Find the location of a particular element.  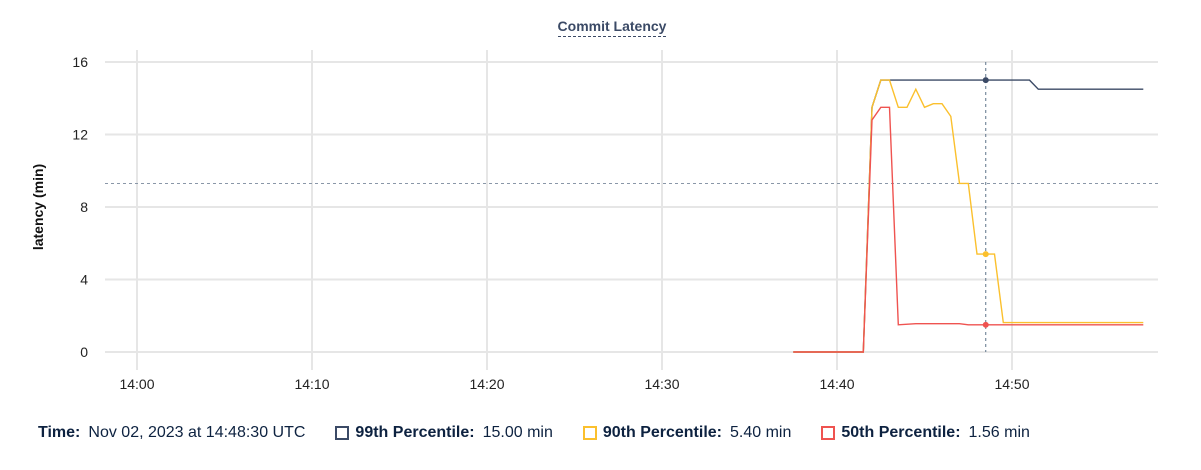

legend-value: 5.40 min is located at coordinates (761, 432).